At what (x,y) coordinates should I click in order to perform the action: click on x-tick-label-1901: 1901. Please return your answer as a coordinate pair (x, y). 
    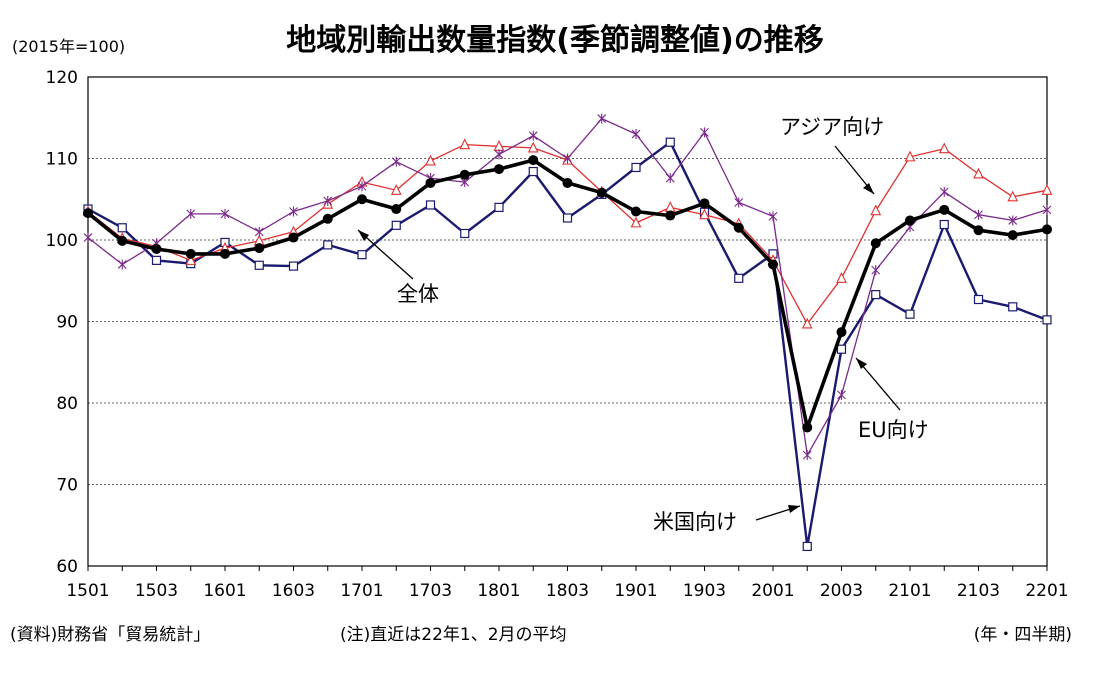
    Looking at the image, I should click on (635, 591).